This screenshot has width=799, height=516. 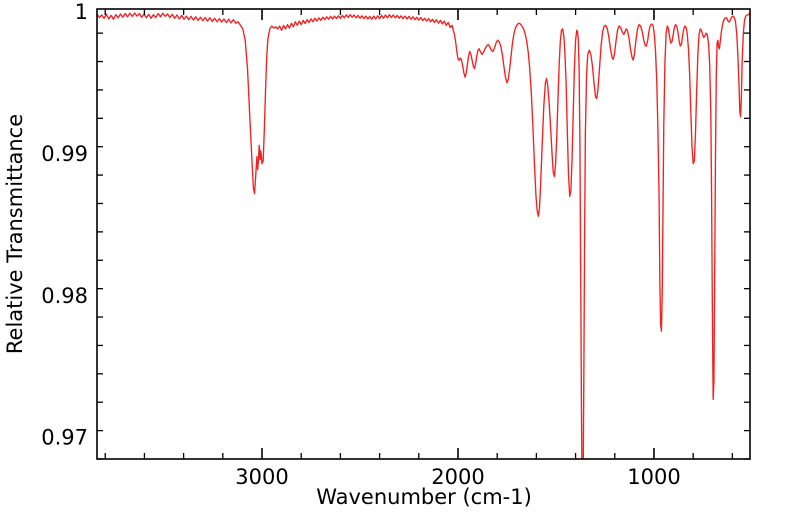 What do you see at coordinates (261, 477) in the screenshot?
I see `x-tick-label: 3000` at bounding box center [261, 477].